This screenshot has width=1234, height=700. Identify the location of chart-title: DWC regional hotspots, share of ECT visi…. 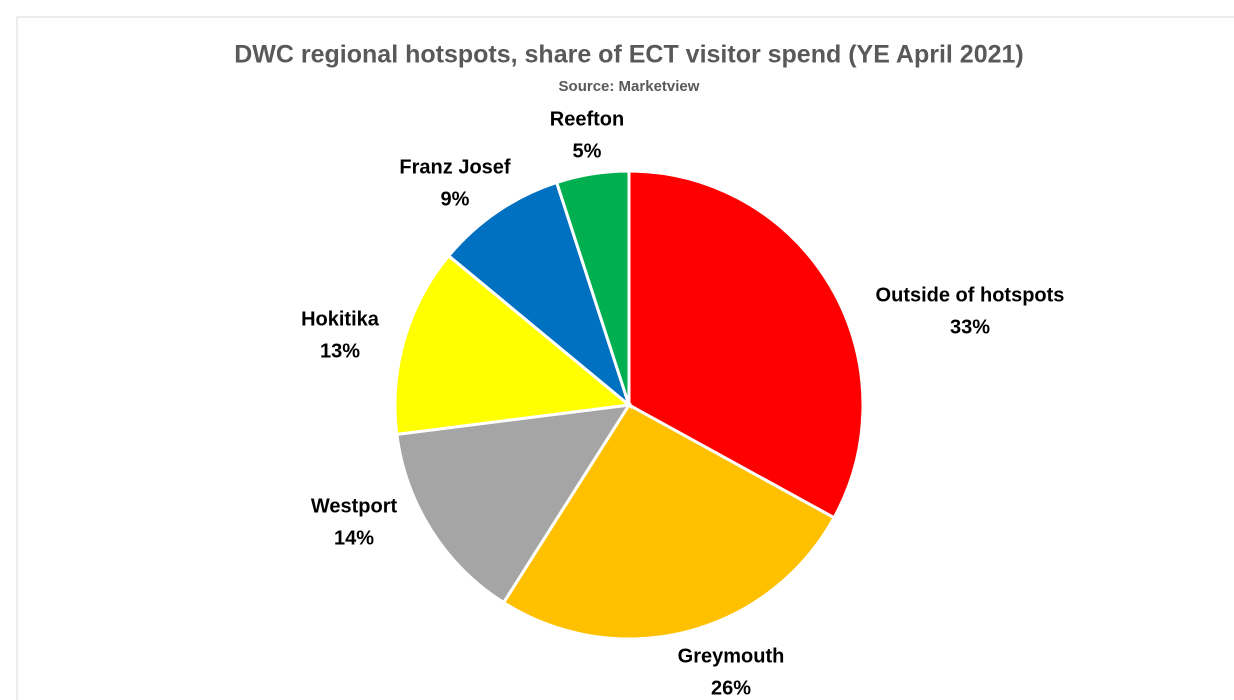
(628, 55).